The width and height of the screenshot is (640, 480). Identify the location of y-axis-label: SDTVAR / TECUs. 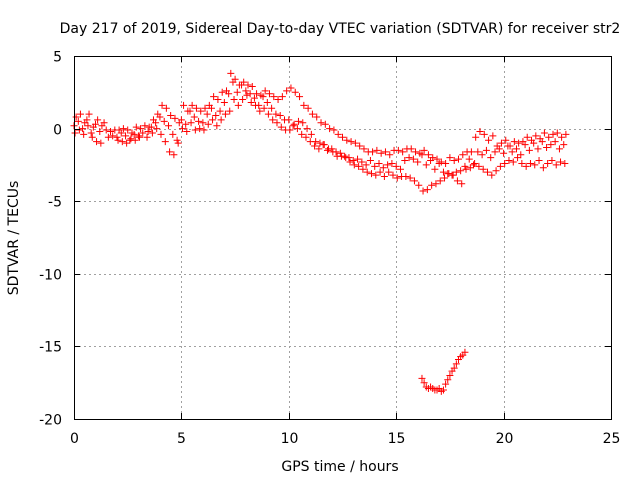
(14, 238).